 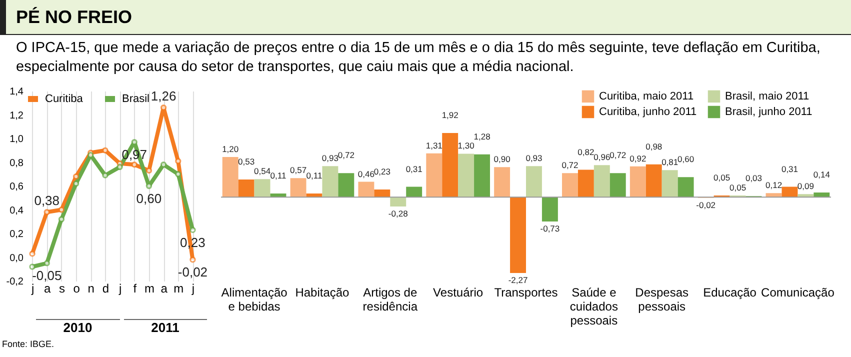 What do you see at coordinates (262, 171) in the screenshot?
I see `data-label: 0,54` at bounding box center [262, 171].